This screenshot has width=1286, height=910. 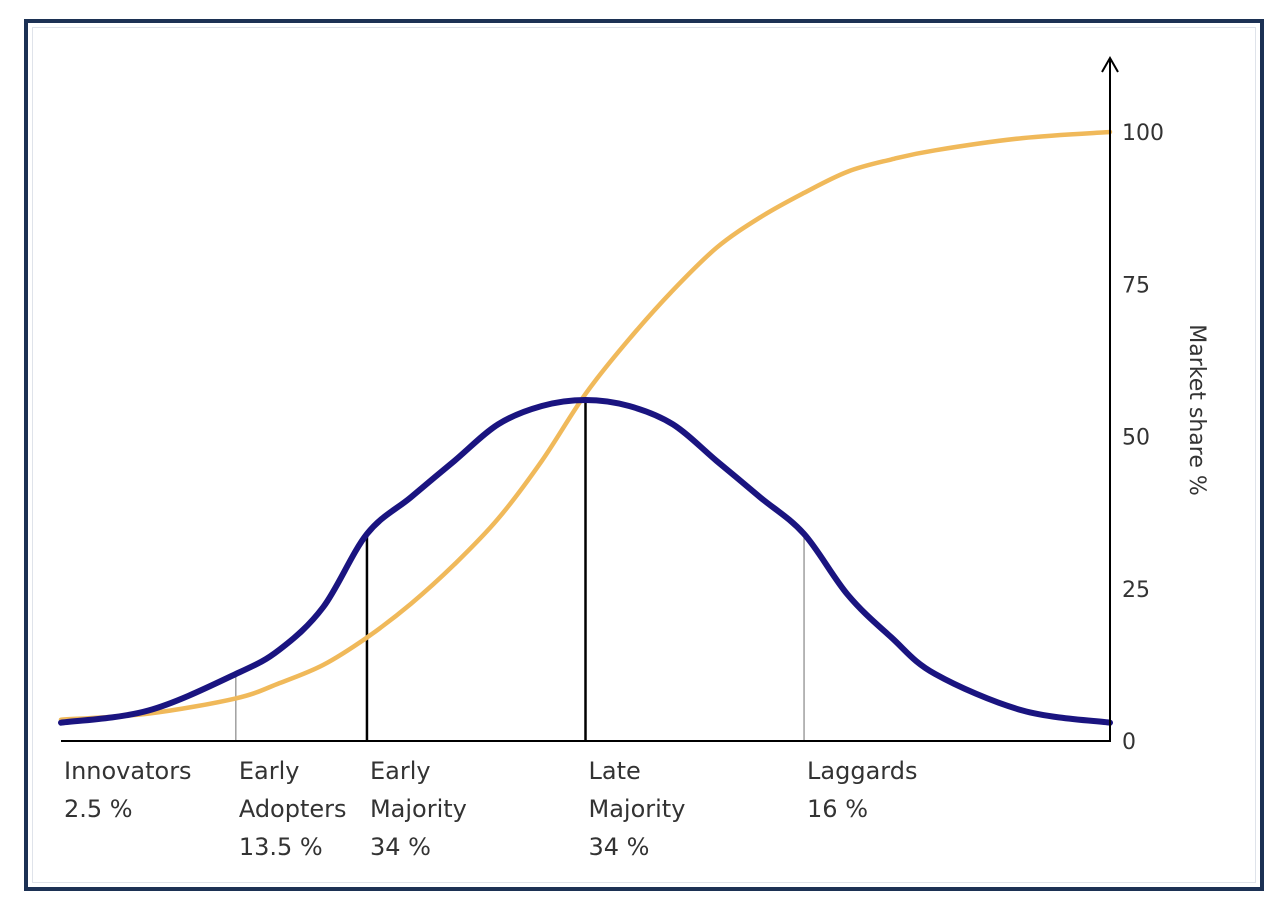 What do you see at coordinates (1143, 133) in the screenshot?
I see `y-tick-label-100: 100` at bounding box center [1143, 133].